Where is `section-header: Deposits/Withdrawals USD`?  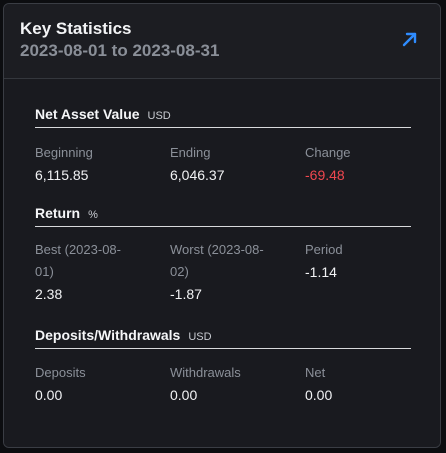 section-header: Deposits/Withdrawals USD is located at coordinates (223, 337).